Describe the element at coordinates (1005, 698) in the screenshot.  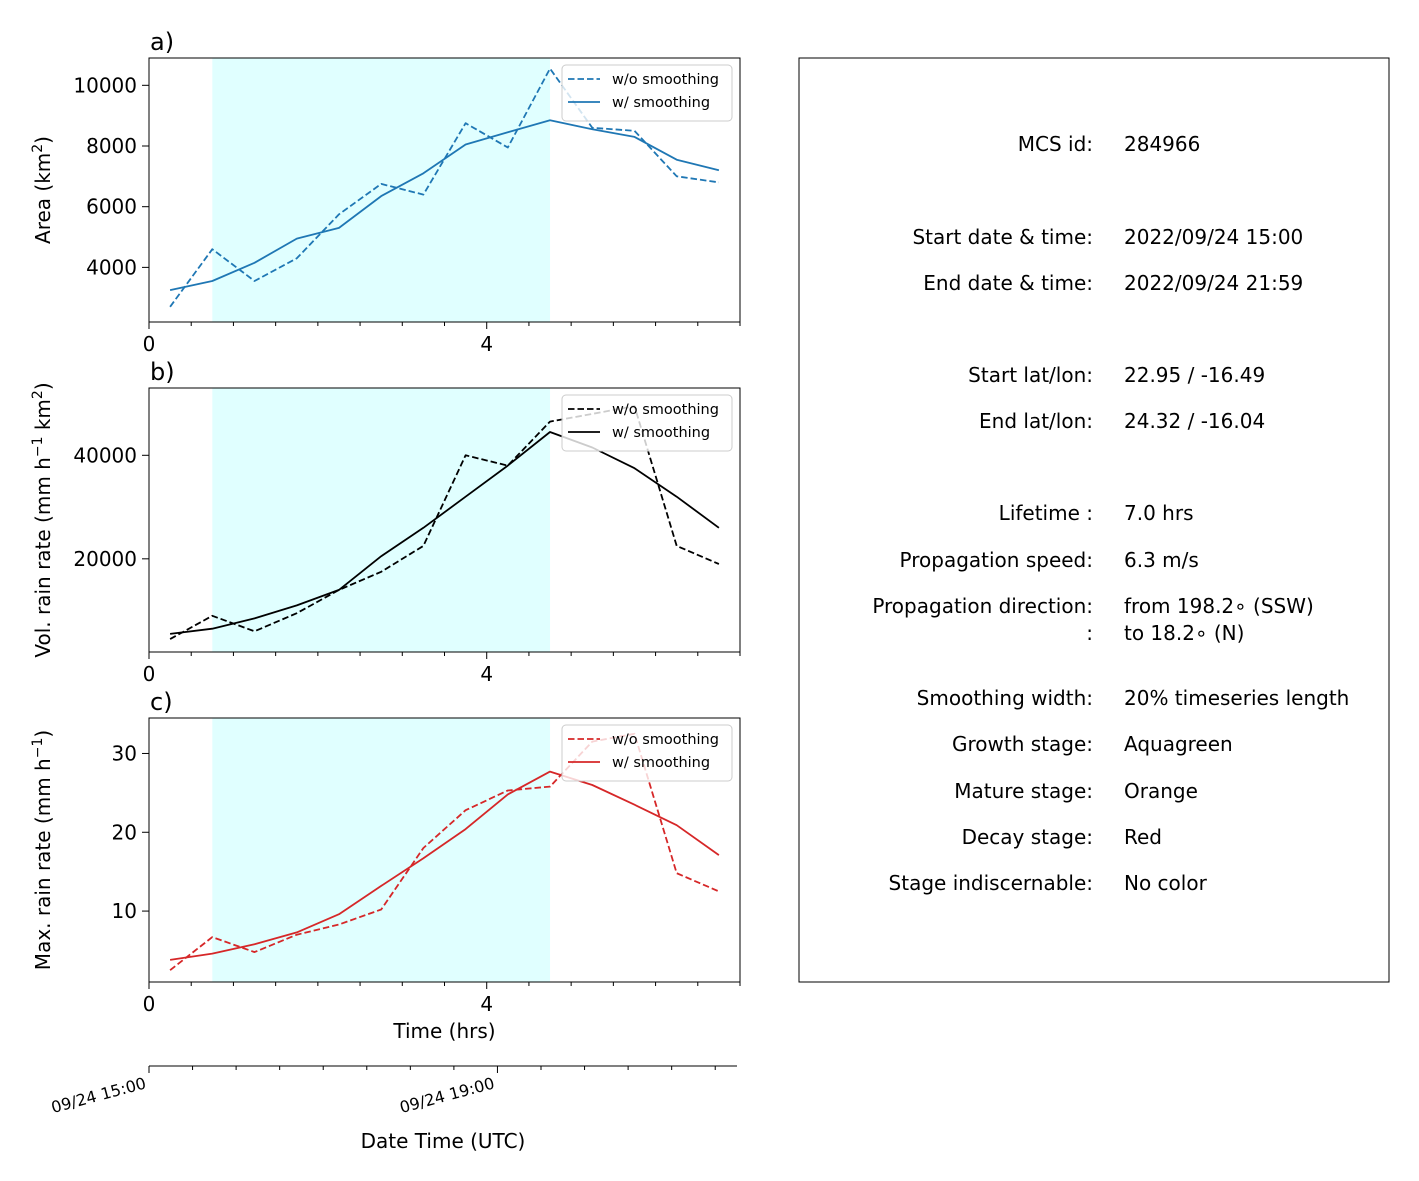
I see `info-label: Smoothing width:` at that location.